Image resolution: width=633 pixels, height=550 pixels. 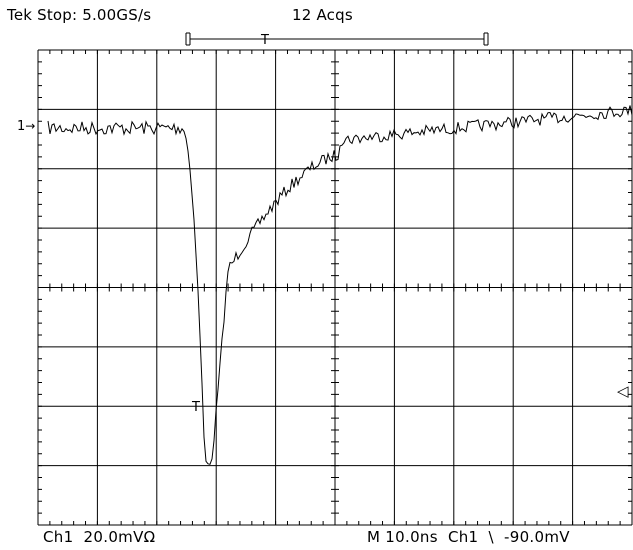 What do you see at coordinates (468, 537) in the screenshot?
I see `timebase-trigger-readout: M 10.0ns Ch1 \ -90.0mV` at bounding box center [468, 537].